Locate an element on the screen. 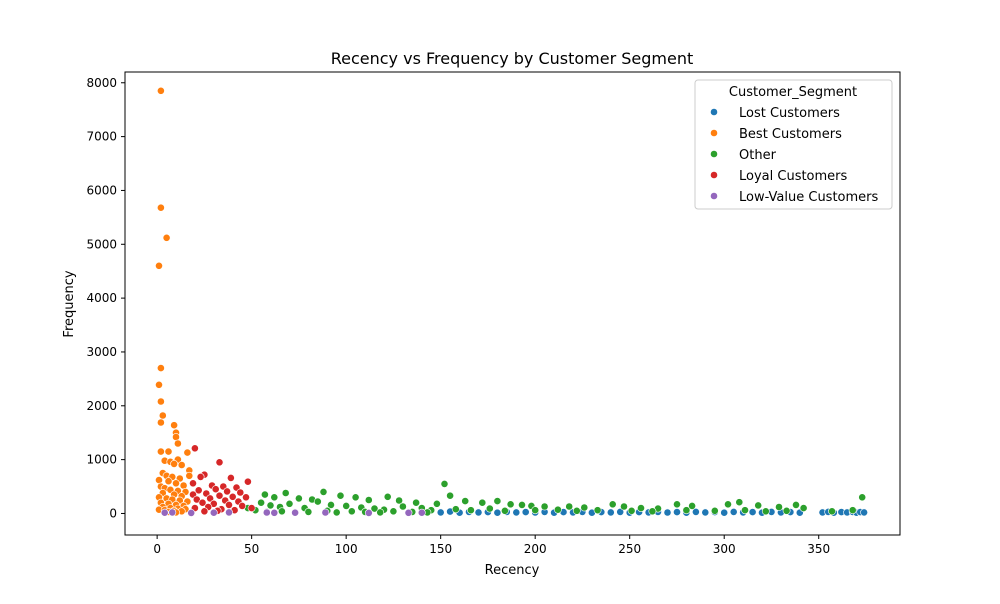 This screenshot has width=1000, height=604. y-tick-label: 2000 is located at coordinates (101, 406).